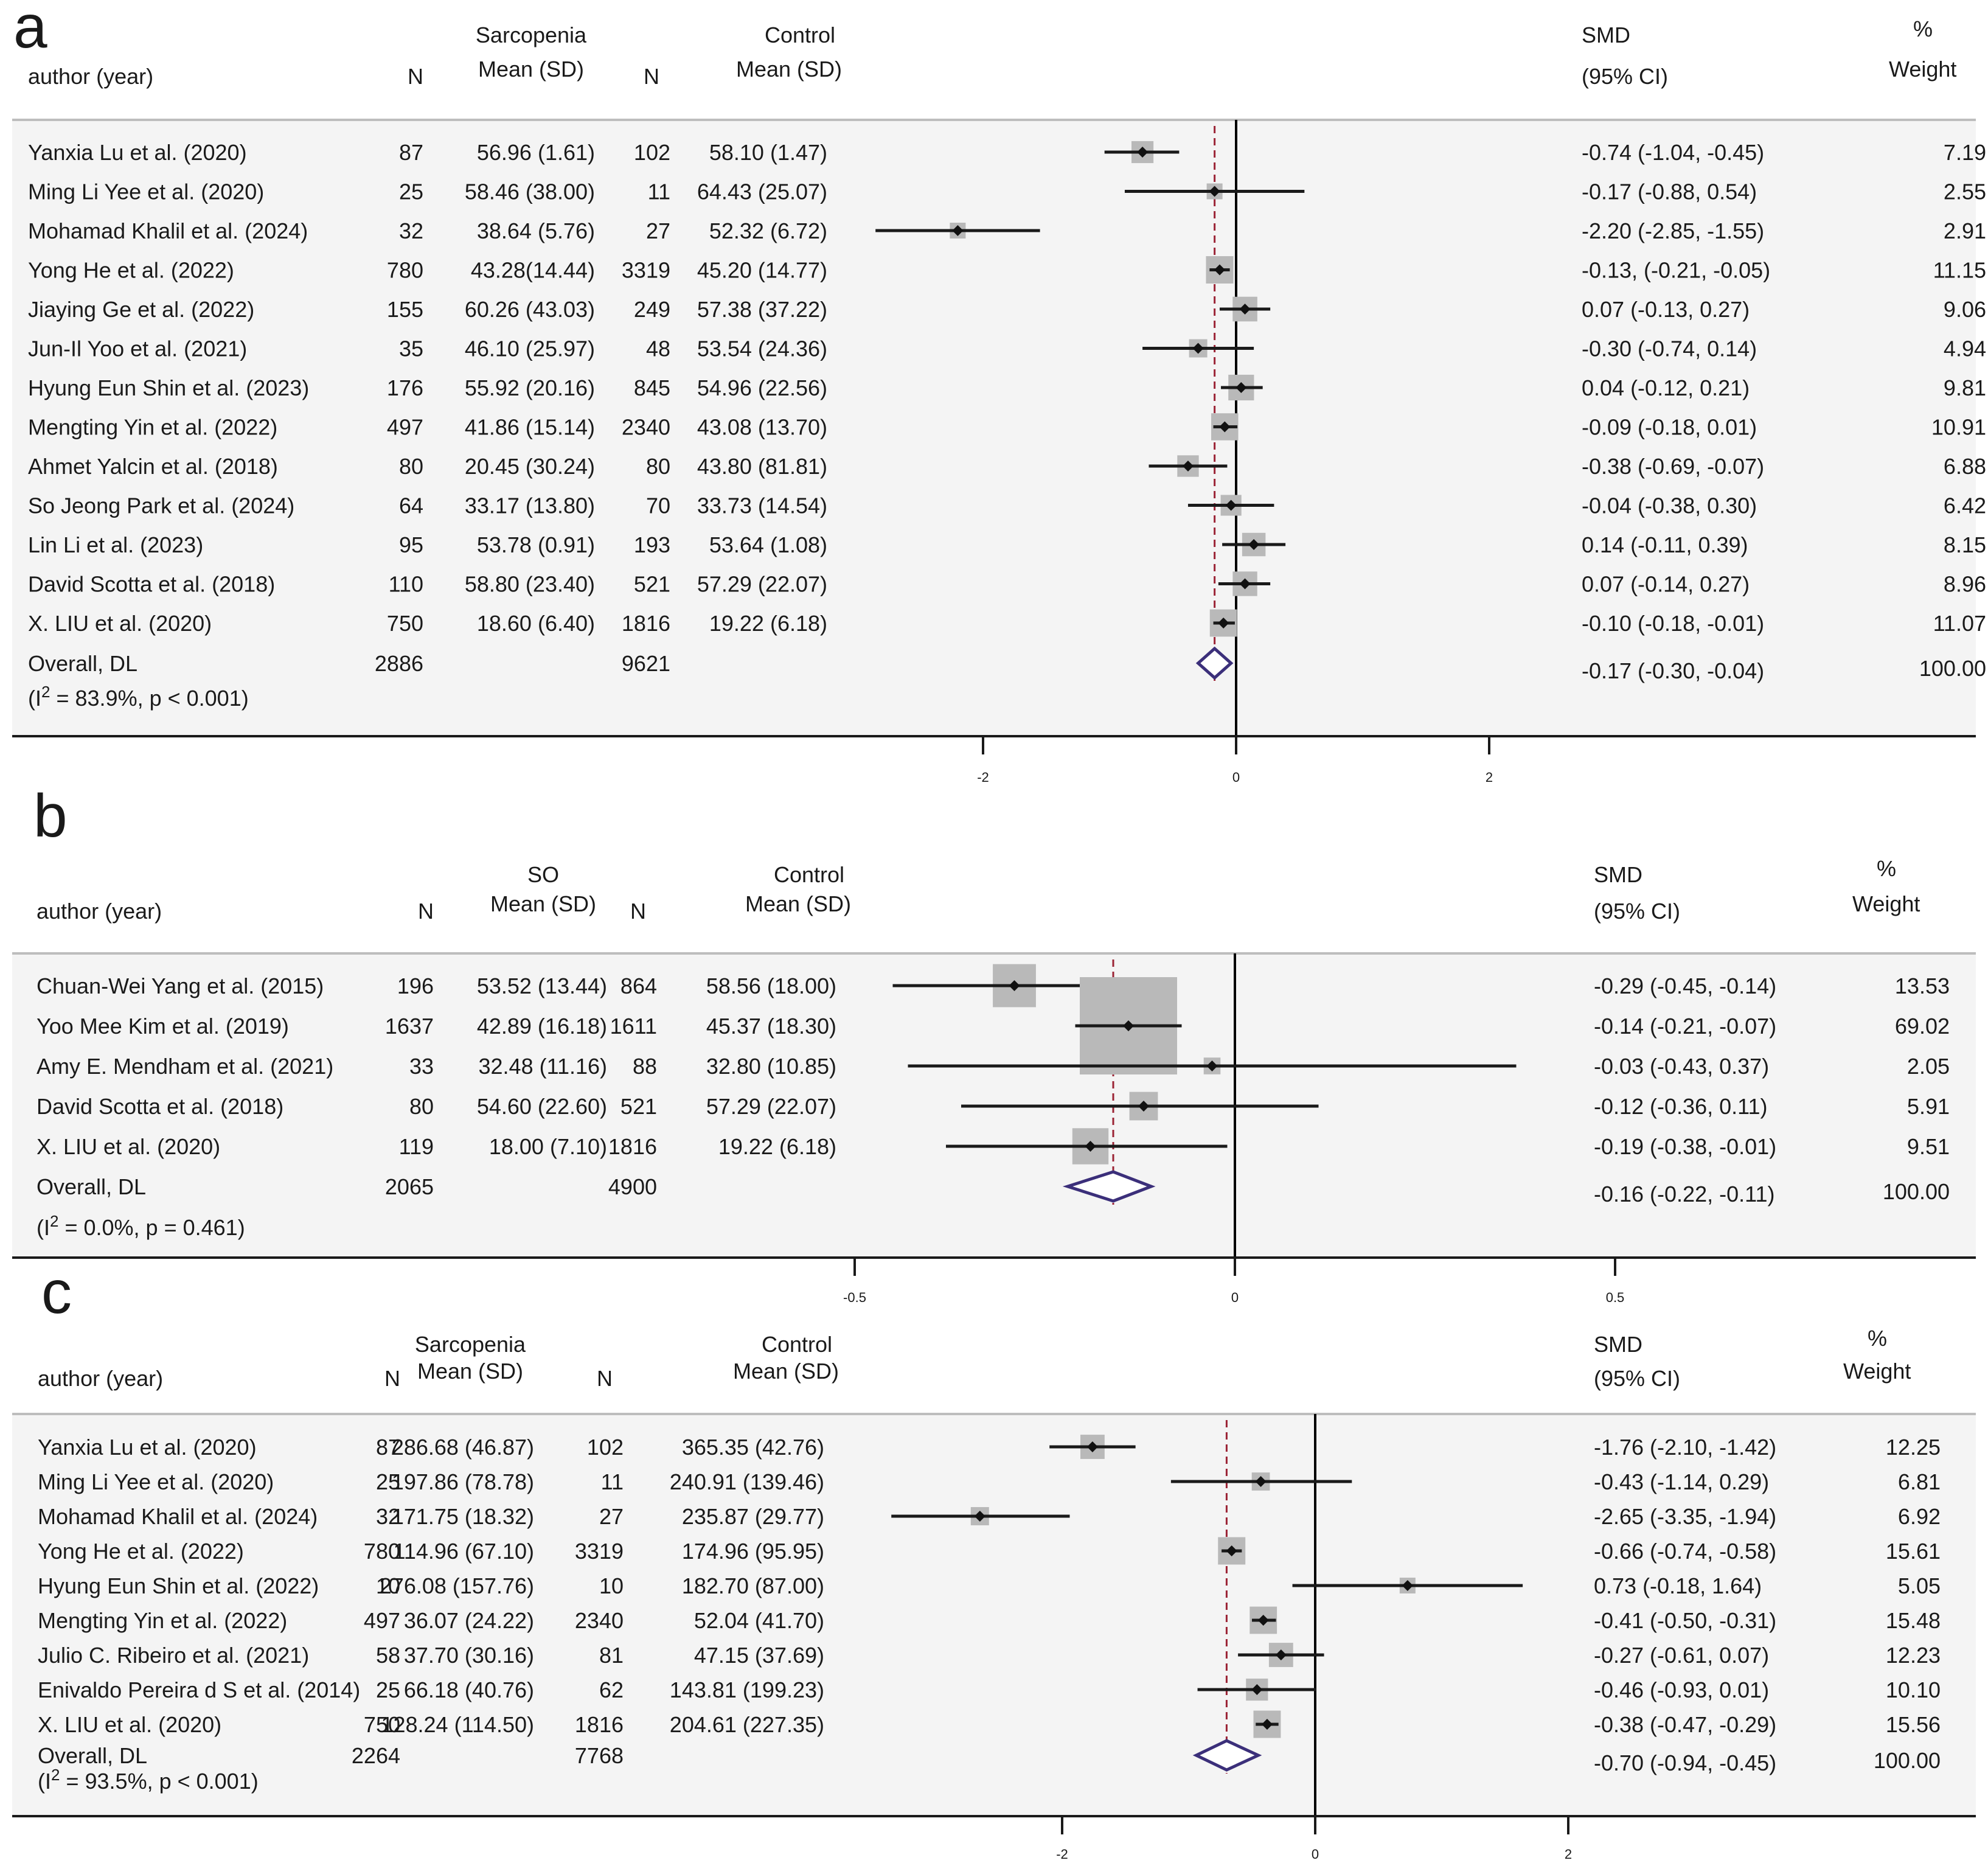 The height and width of the screenshot is (1863, 1988). I want to click on study-mean-group1: 60.26 (43.03), so click(530, 309).